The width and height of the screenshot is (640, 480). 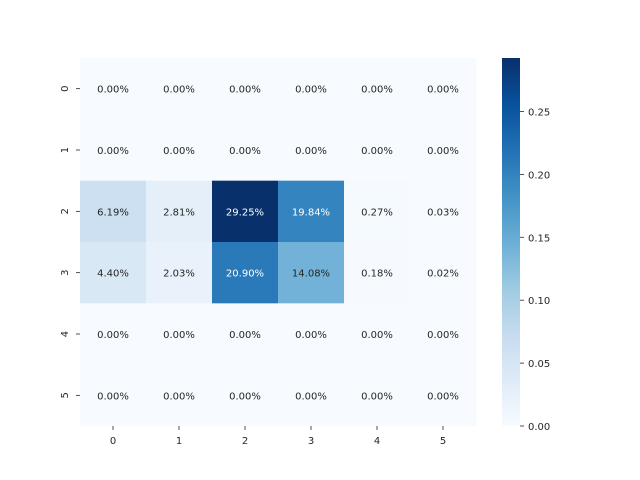 I want to click on colorbar-tick-label-0: 0.00, so click(x=539, y=427).